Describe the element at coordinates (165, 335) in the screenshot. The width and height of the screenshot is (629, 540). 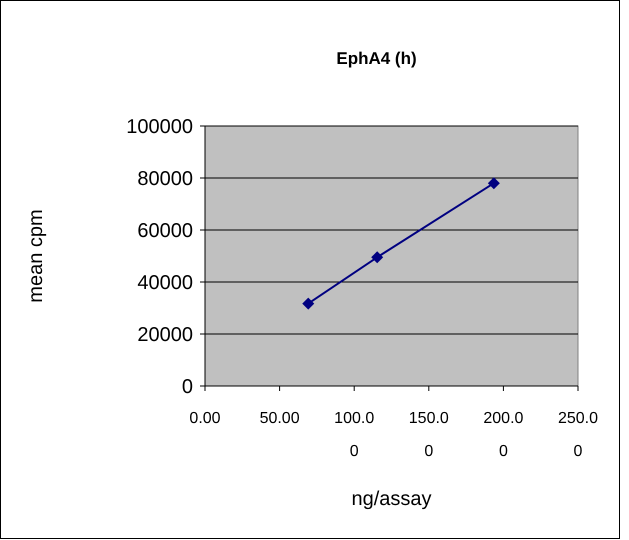
I see `y-tick-label: 20000` at that location.